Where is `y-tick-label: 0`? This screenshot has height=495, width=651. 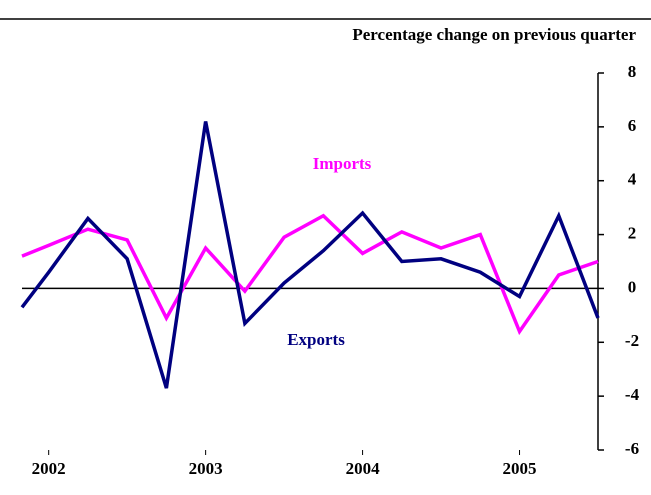
y-tick-label: 0 is located at coordinates (632, 286).